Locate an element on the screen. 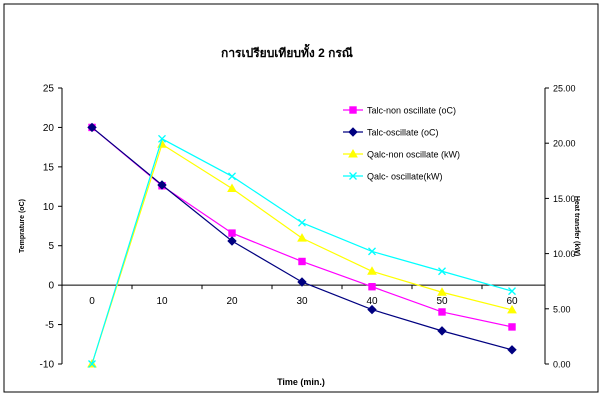 This screenshot has width=602, height=401. x-tick-label: 20 is located at coordinates (232, 301).